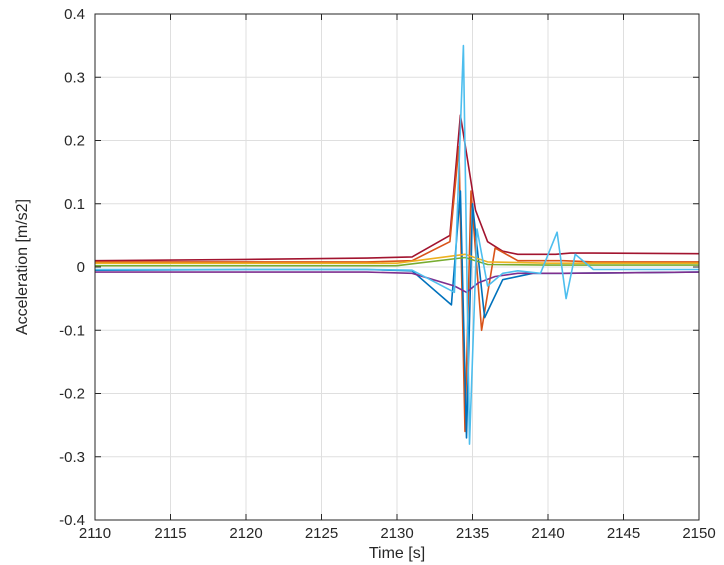 The width and height of the screenshot is (724, 565). What do you see at coordinates (74, 77) in the screenshot?
I see `y-tick-label: 0.3` at bounding box center [74, 77].